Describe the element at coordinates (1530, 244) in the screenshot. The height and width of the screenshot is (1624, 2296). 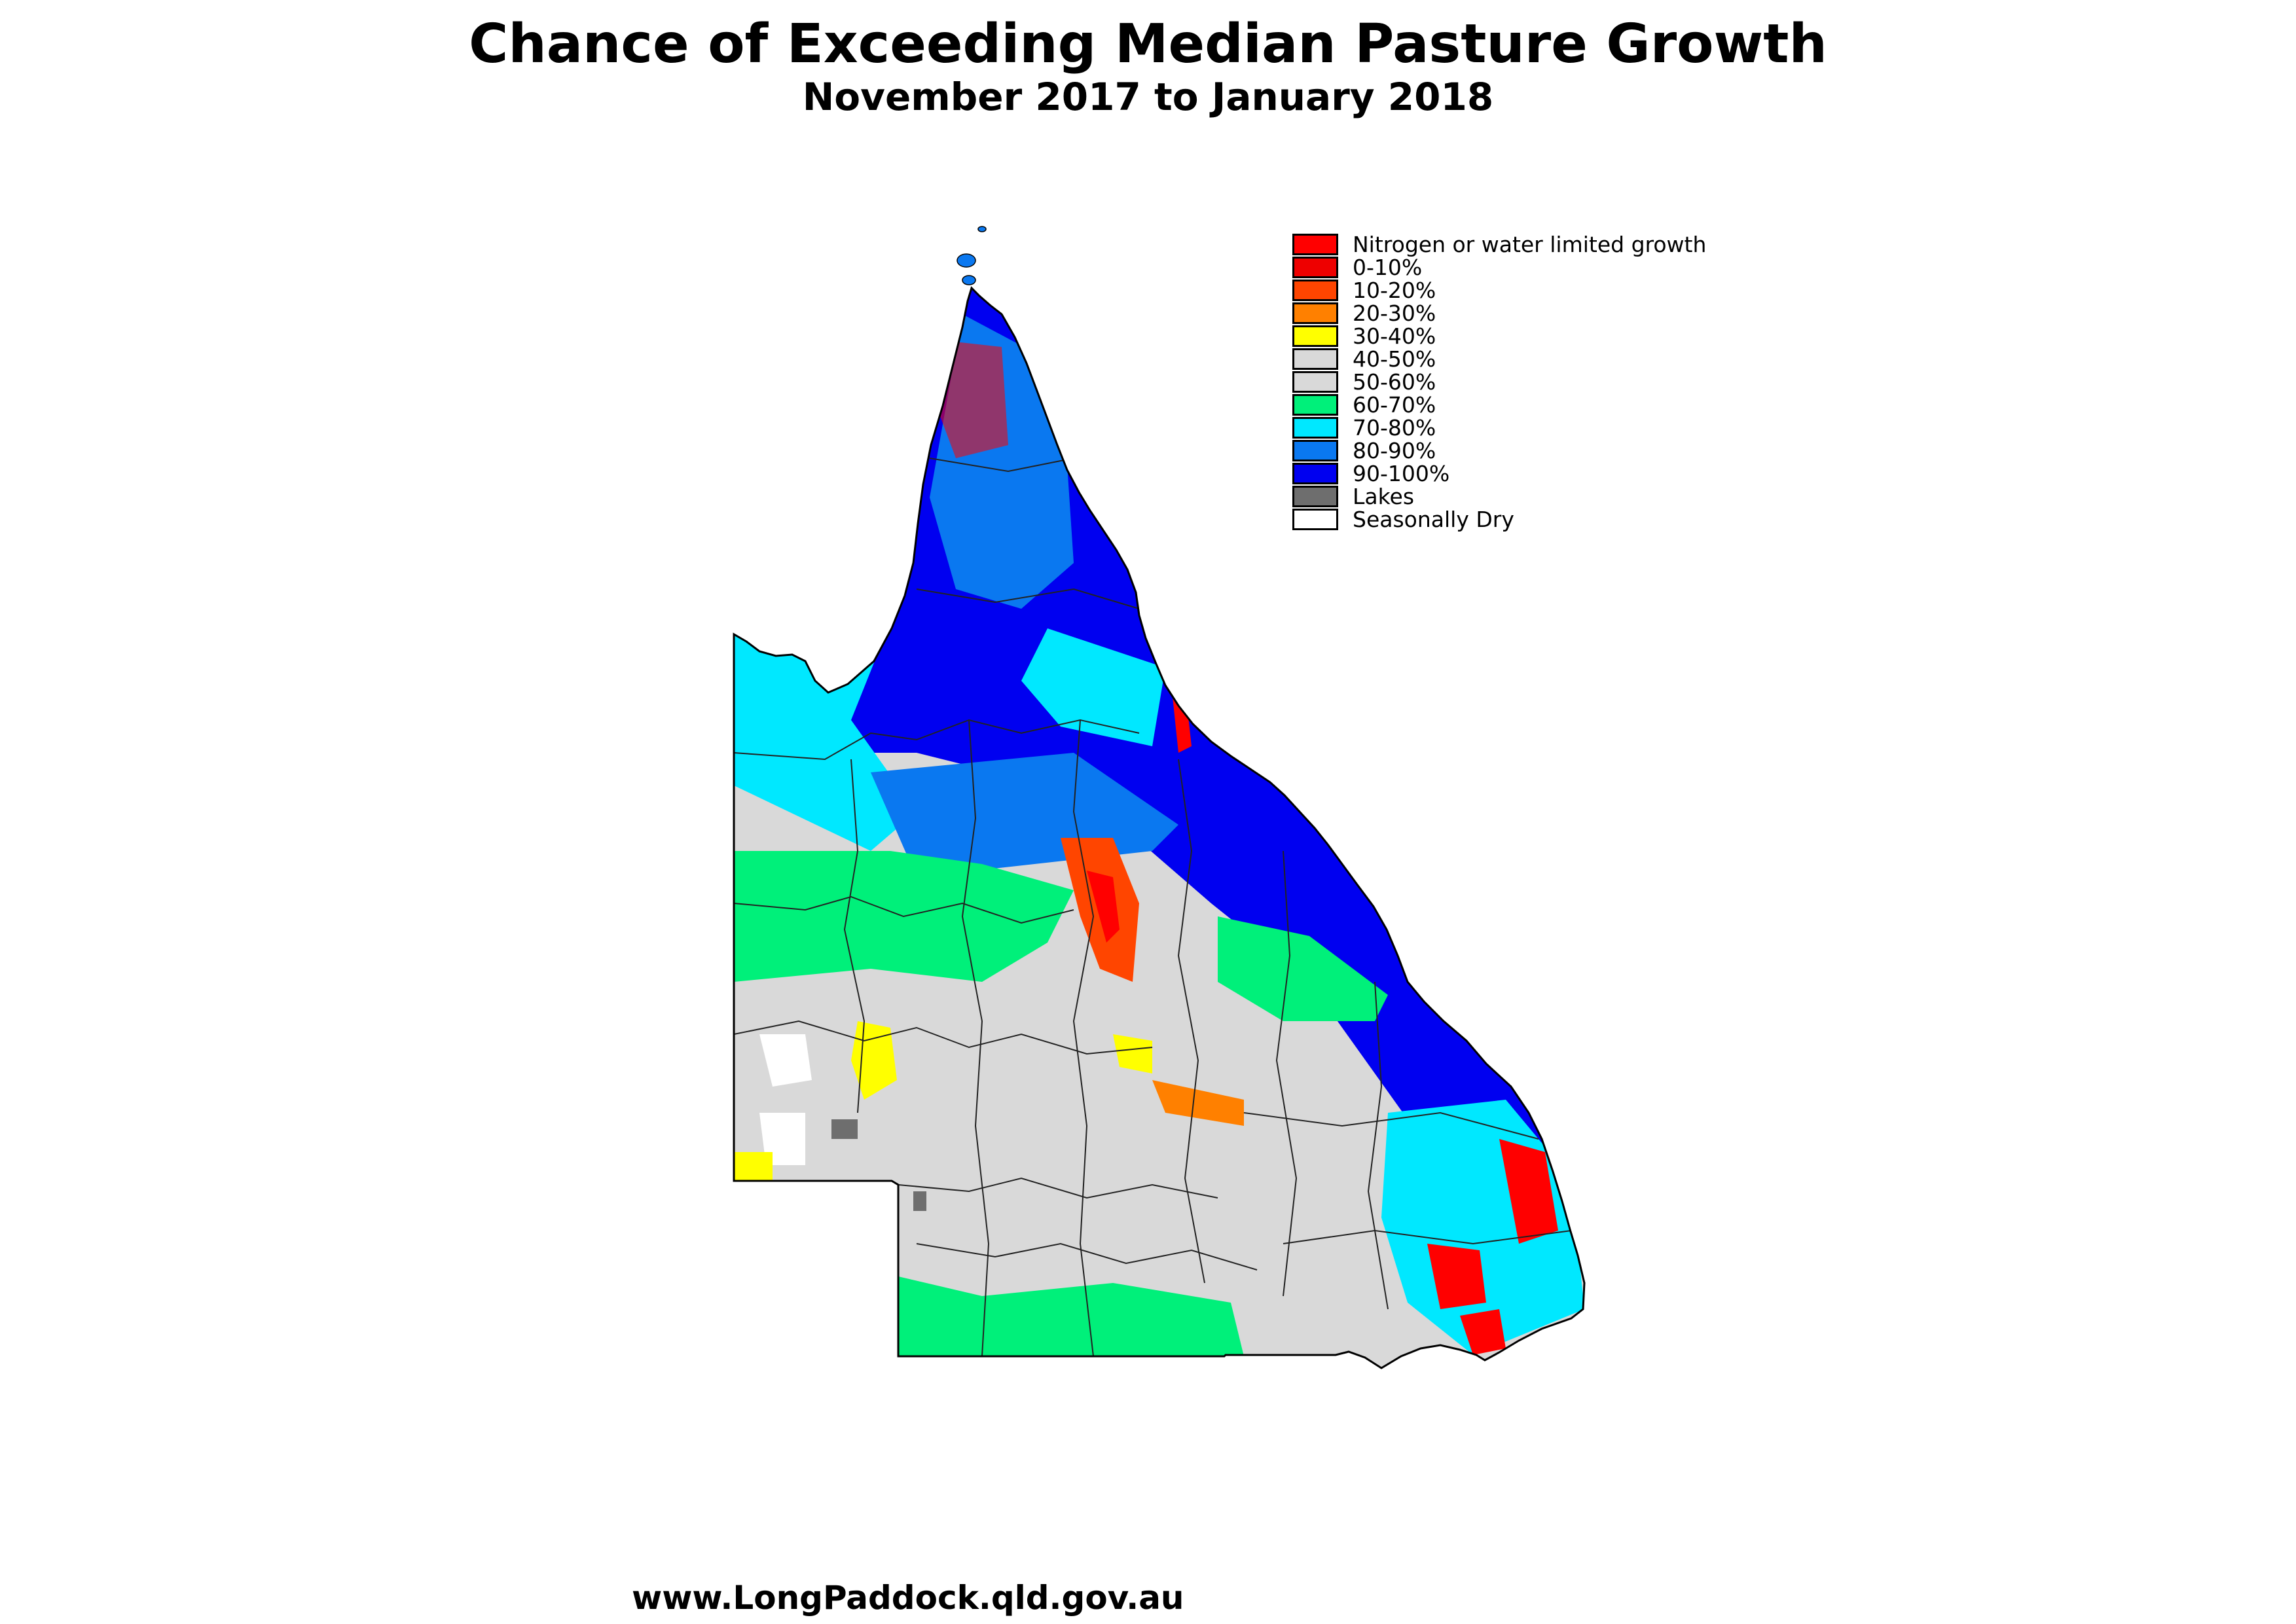
I see `legend-label: Nitrogen or water limited growth` at that location.